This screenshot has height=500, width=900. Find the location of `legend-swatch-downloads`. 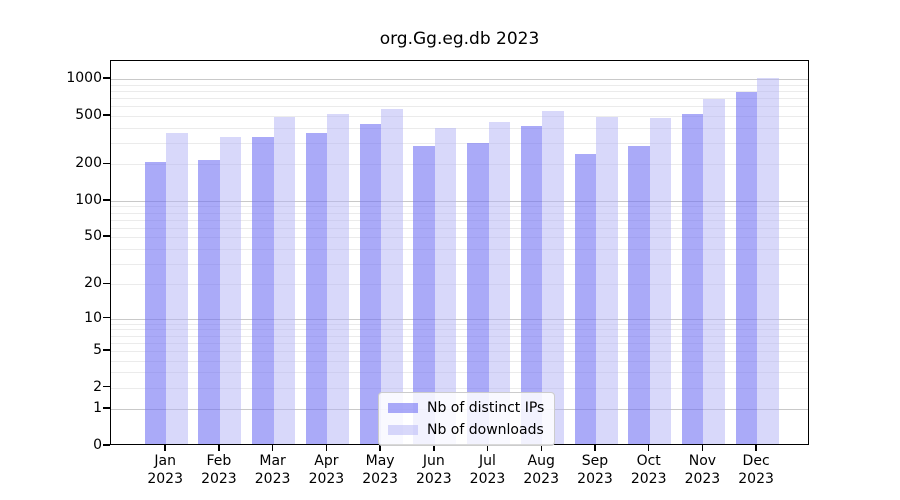

legend-swatch-downloads is located at coordinates (403, 430).